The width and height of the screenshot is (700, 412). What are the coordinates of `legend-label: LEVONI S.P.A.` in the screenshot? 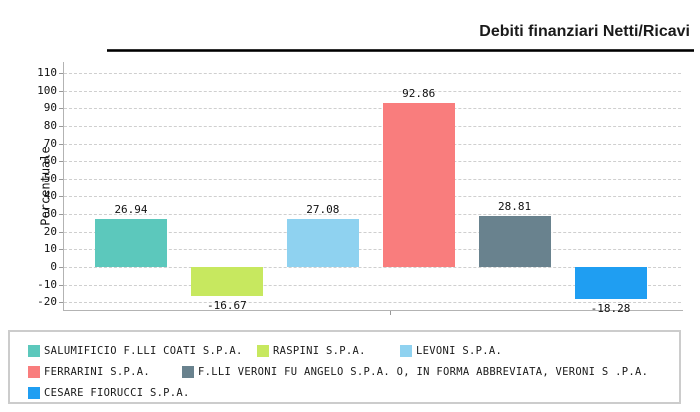 It's located at (459, 351).